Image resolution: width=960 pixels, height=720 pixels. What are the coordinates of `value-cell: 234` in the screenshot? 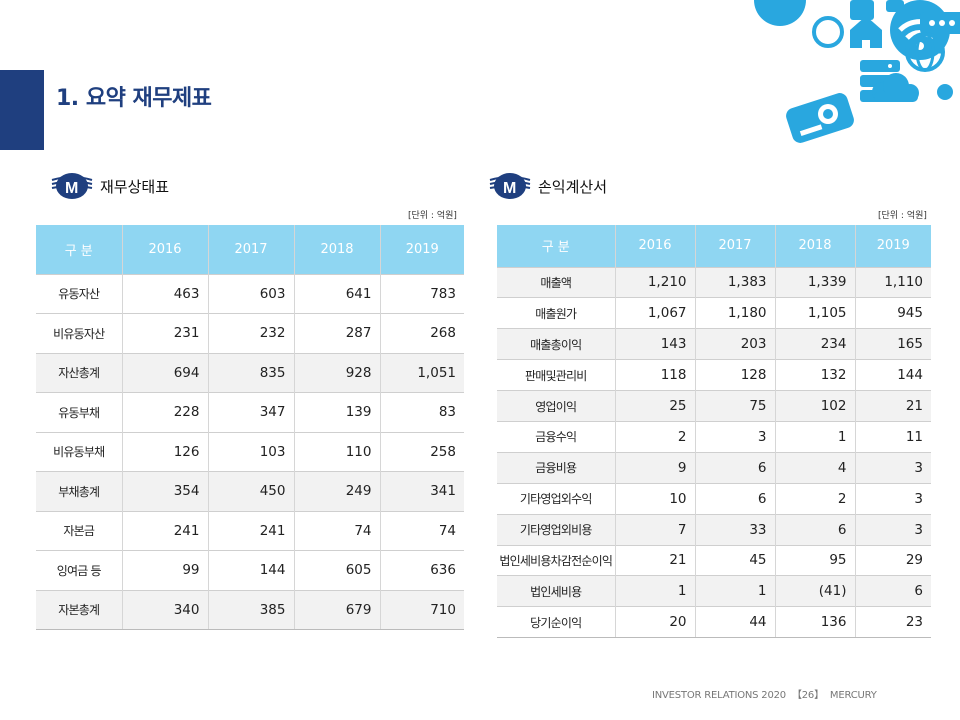 It's located at (814, 344).